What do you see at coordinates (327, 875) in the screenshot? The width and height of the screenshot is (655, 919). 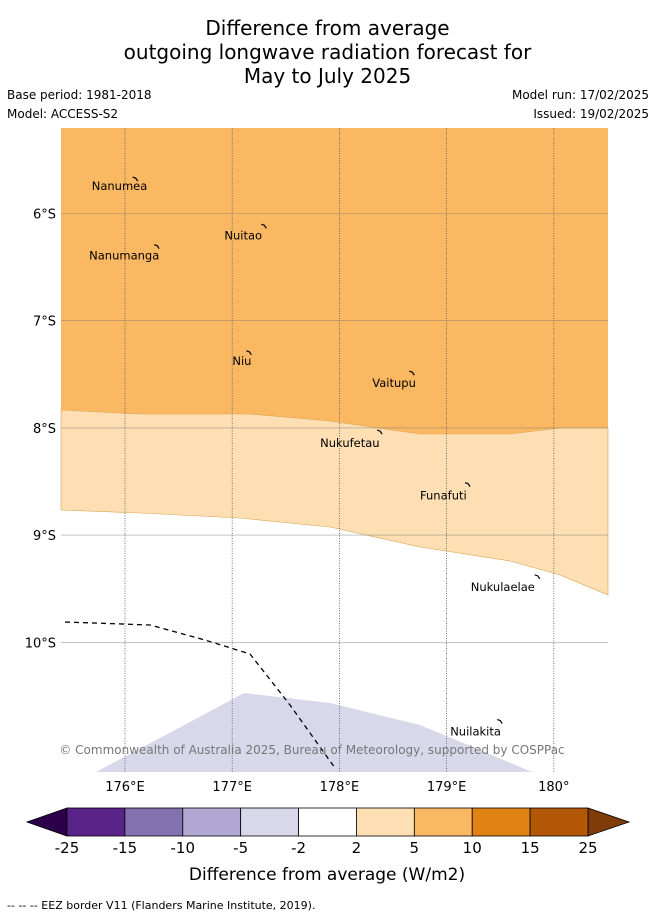 I see `colorbar-label: Difference from average (W/m2)` at bounding box center [327, 875].